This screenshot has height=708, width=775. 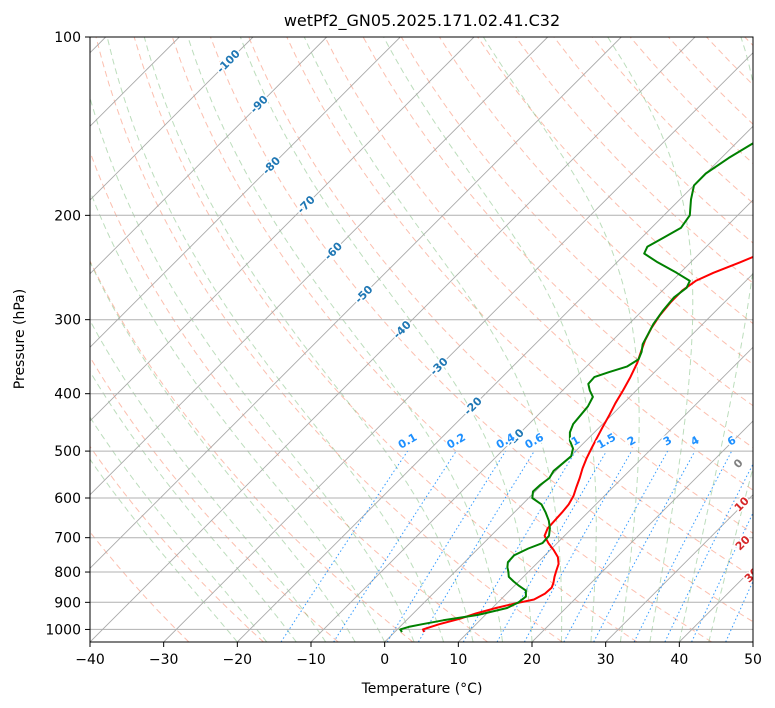 What do you see at coordinates (422, 21) in the screenshot?
I see `chart-title: wetPf2_GN05.2025.171.02.41.C32` at bounding box center [422, 21].